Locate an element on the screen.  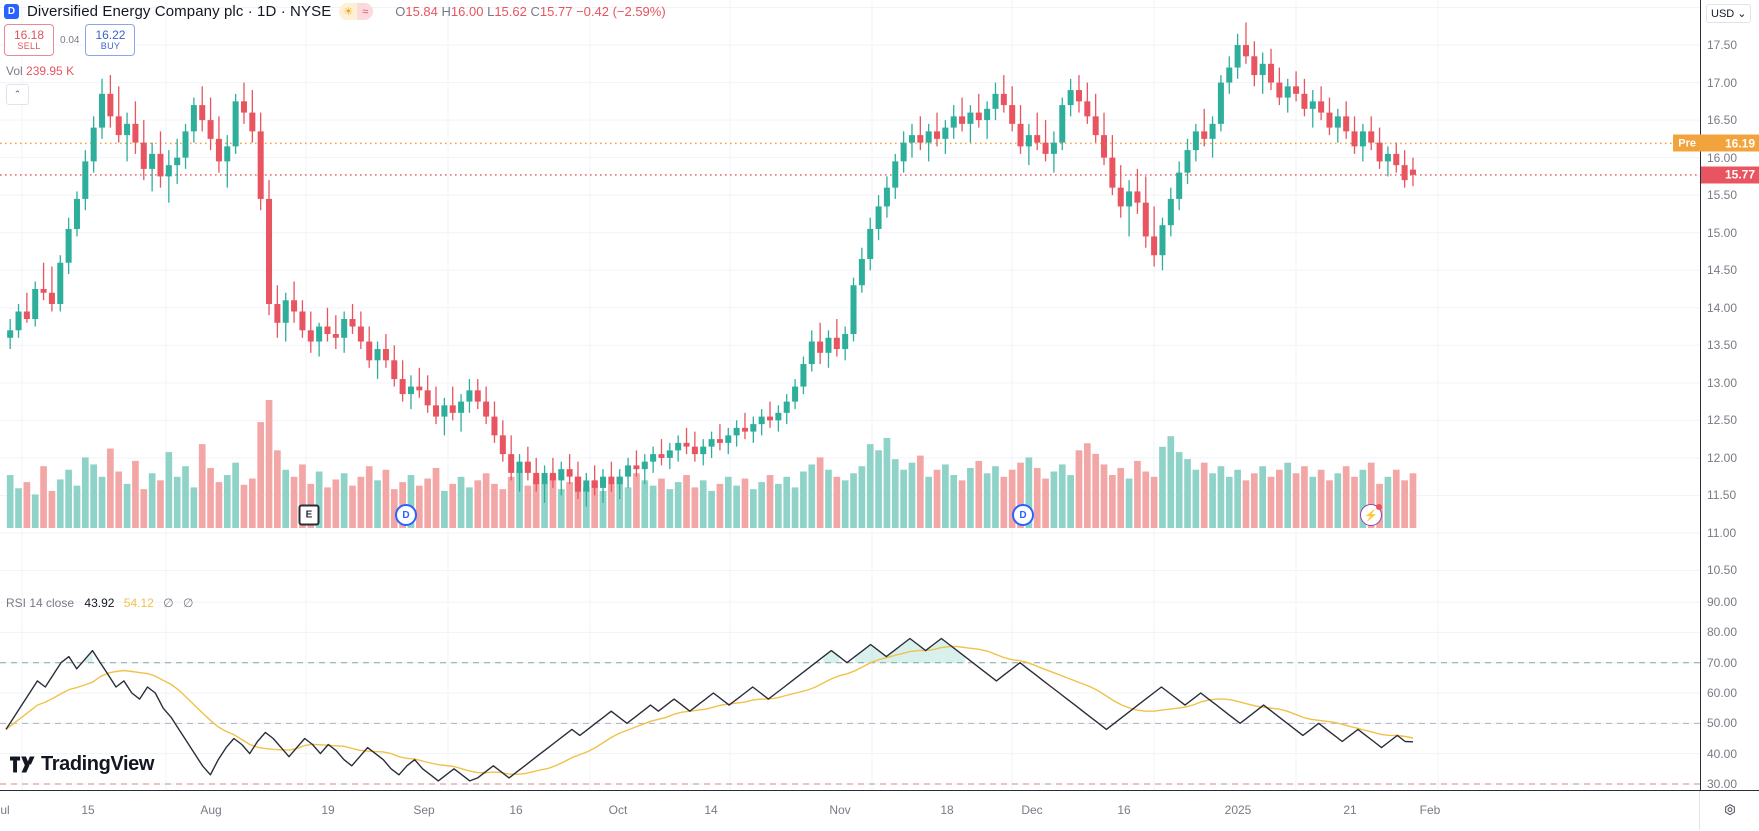
price-tick: 17.50 is located at coordinates (1722, 45).